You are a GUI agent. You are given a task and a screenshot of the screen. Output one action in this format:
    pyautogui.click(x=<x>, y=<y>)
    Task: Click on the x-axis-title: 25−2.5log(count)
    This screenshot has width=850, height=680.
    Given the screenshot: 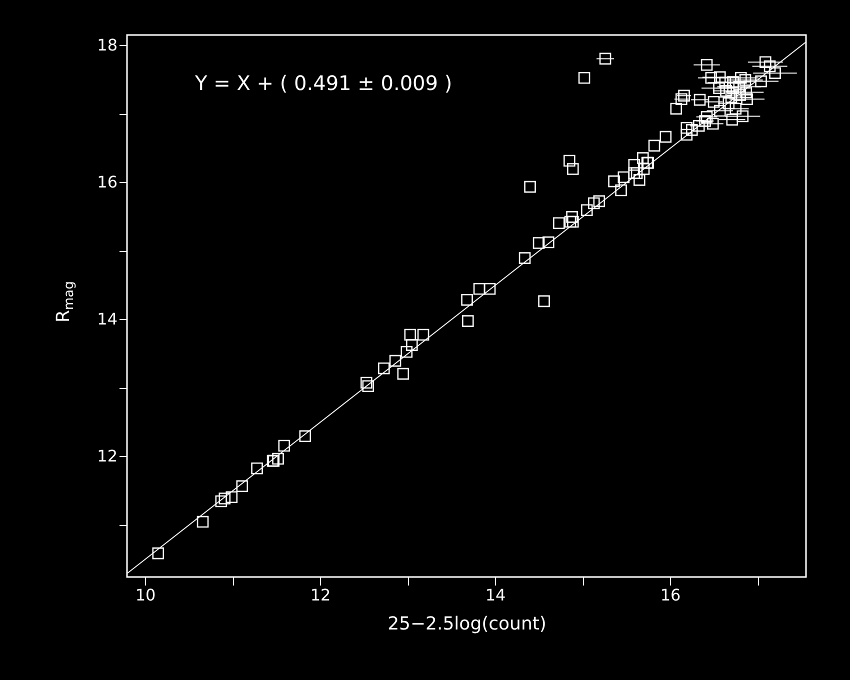 What is the action you would take?
    pyautogui.click(x=467, y=624)
    